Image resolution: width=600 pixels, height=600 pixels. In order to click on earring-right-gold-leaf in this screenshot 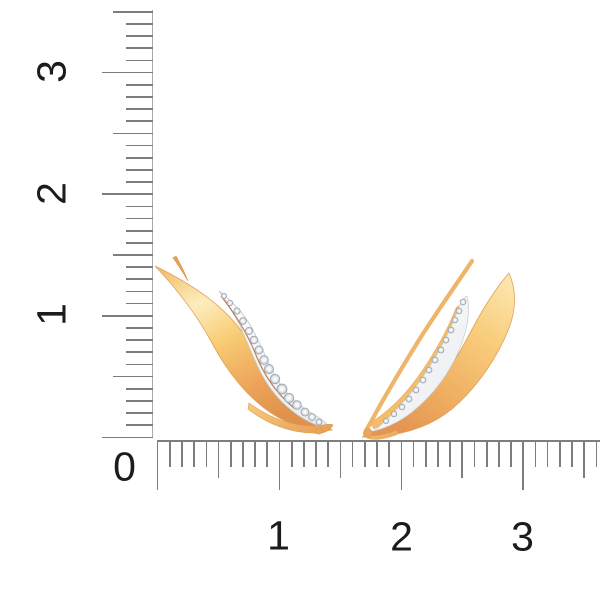, I will do `click(438, 355)`.